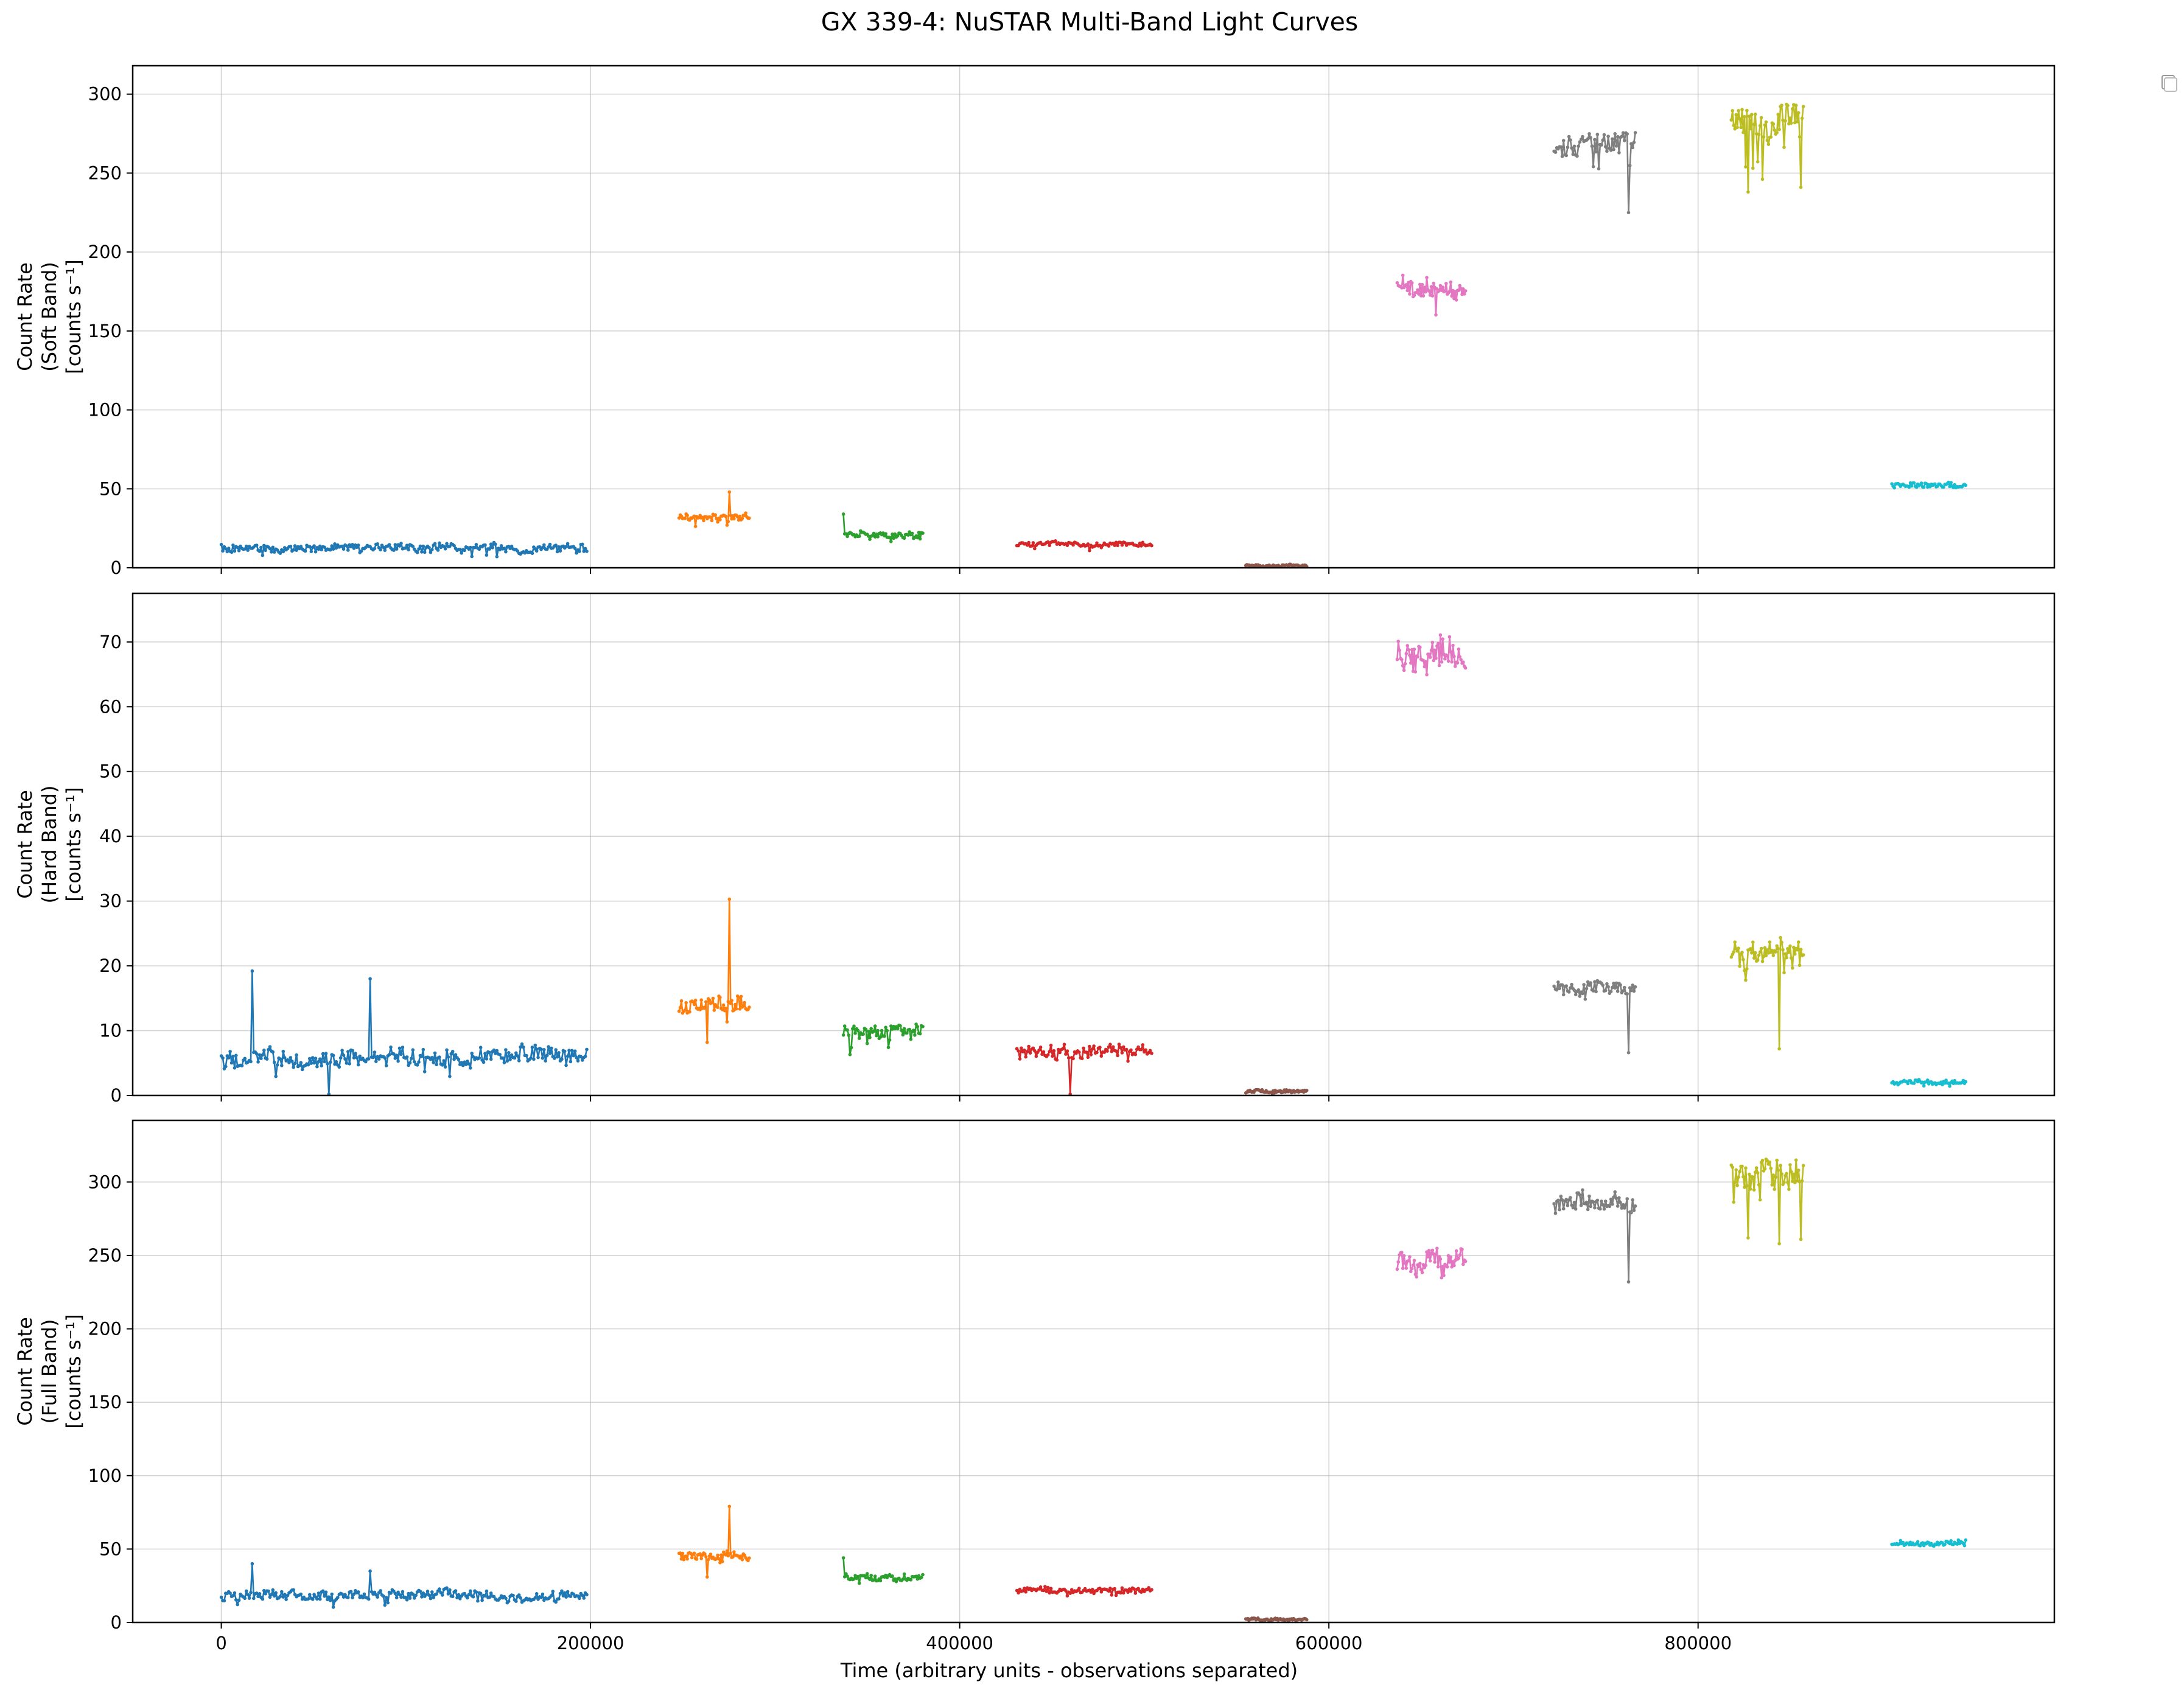 The height and width of the screenshot is (1690, 2184). What do you see at coordinates (49, 1371) in the screenshot?
I see `y-axis-label-line-2: (Full Band)` at bounding box center [49, 1371].